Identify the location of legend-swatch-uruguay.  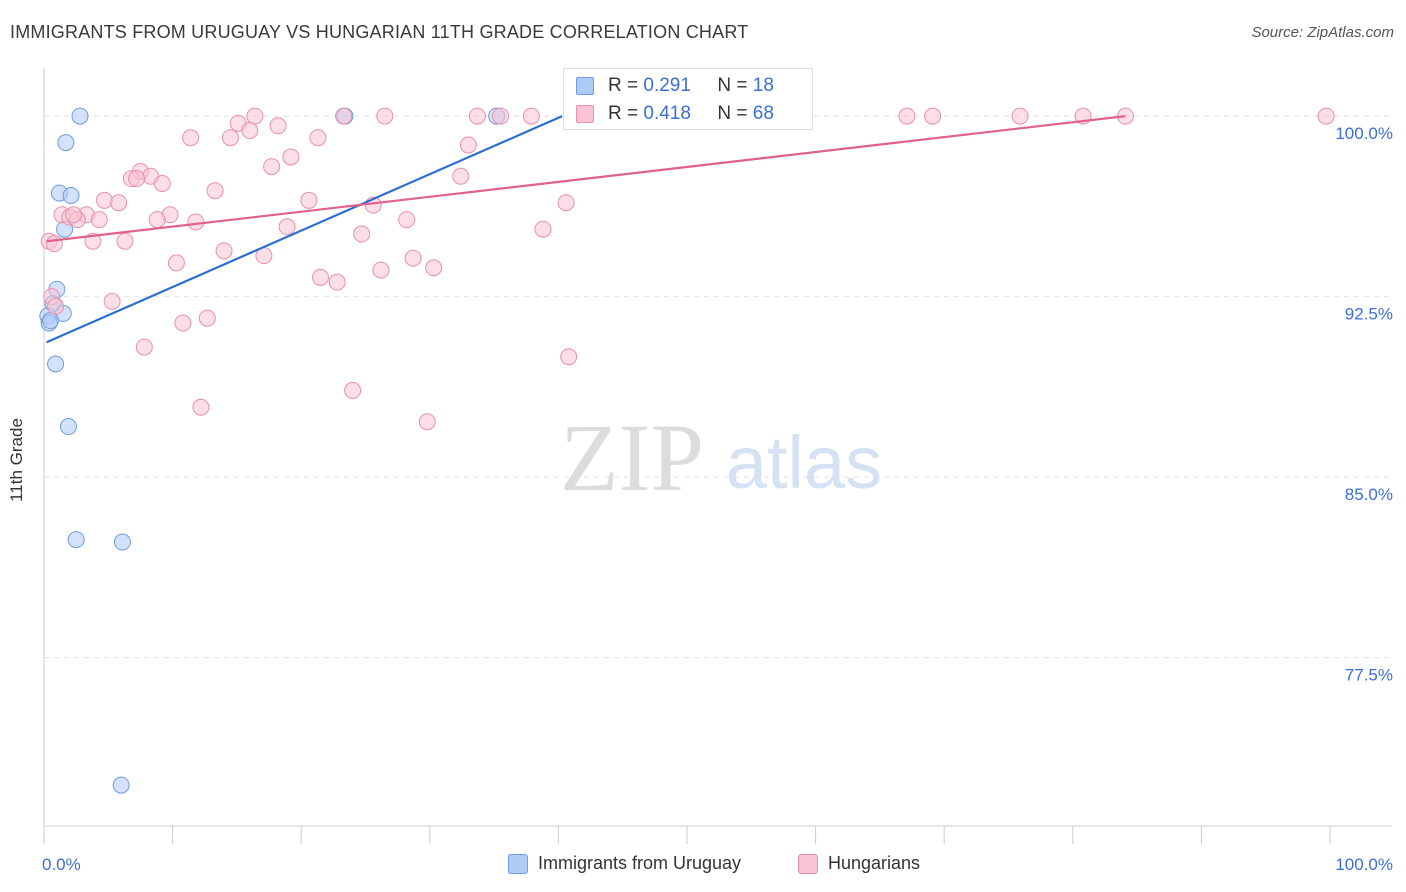
(518, 863).